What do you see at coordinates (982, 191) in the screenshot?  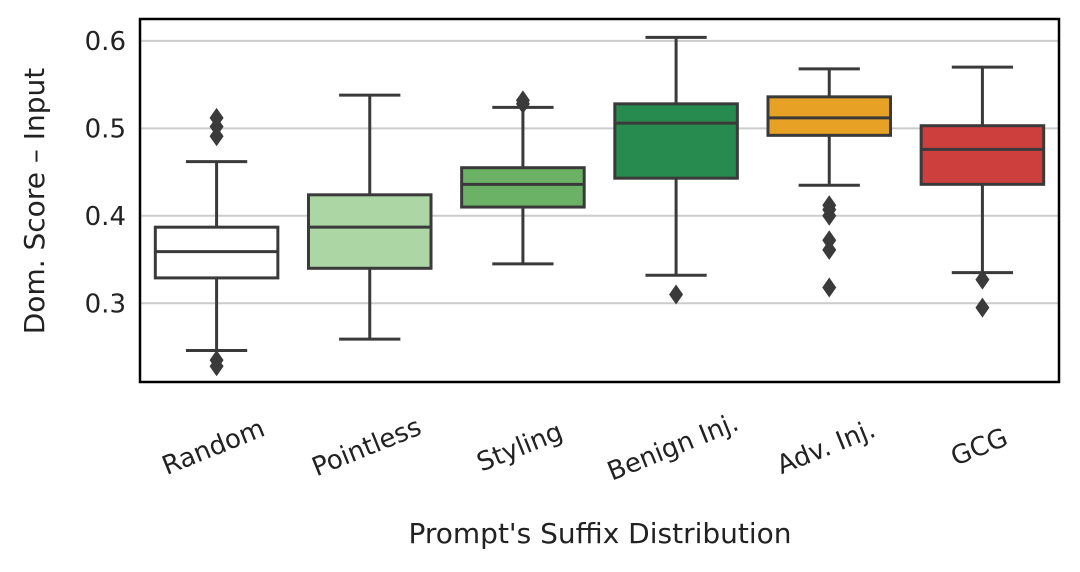 I see `box-group-gcg` at bounding box center [982, 191].